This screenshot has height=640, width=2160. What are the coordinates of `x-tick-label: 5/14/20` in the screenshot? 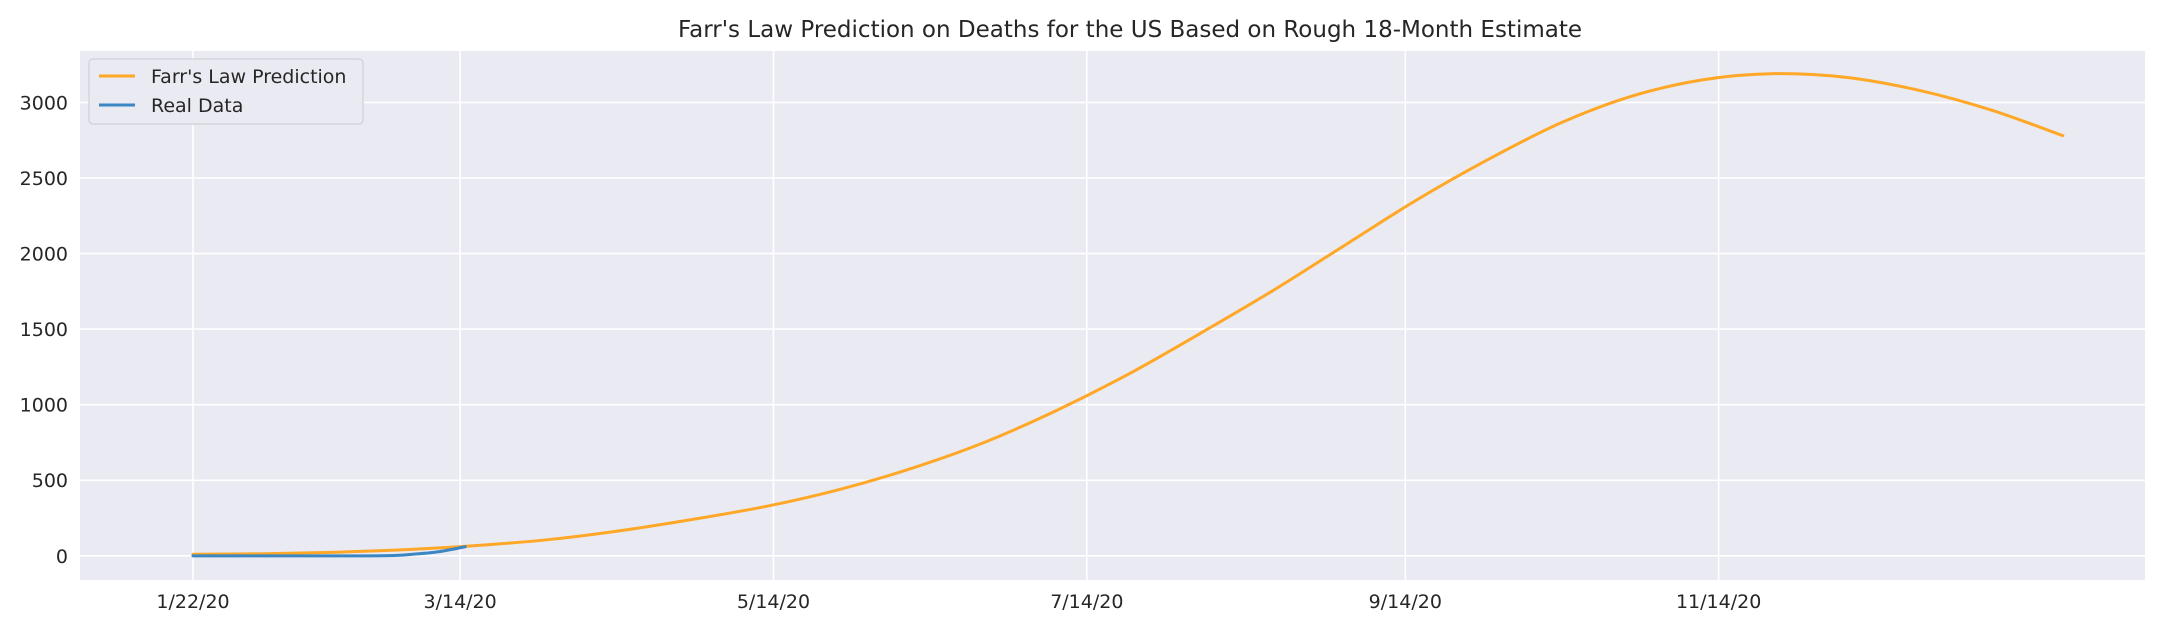 It's located at (773, 602).